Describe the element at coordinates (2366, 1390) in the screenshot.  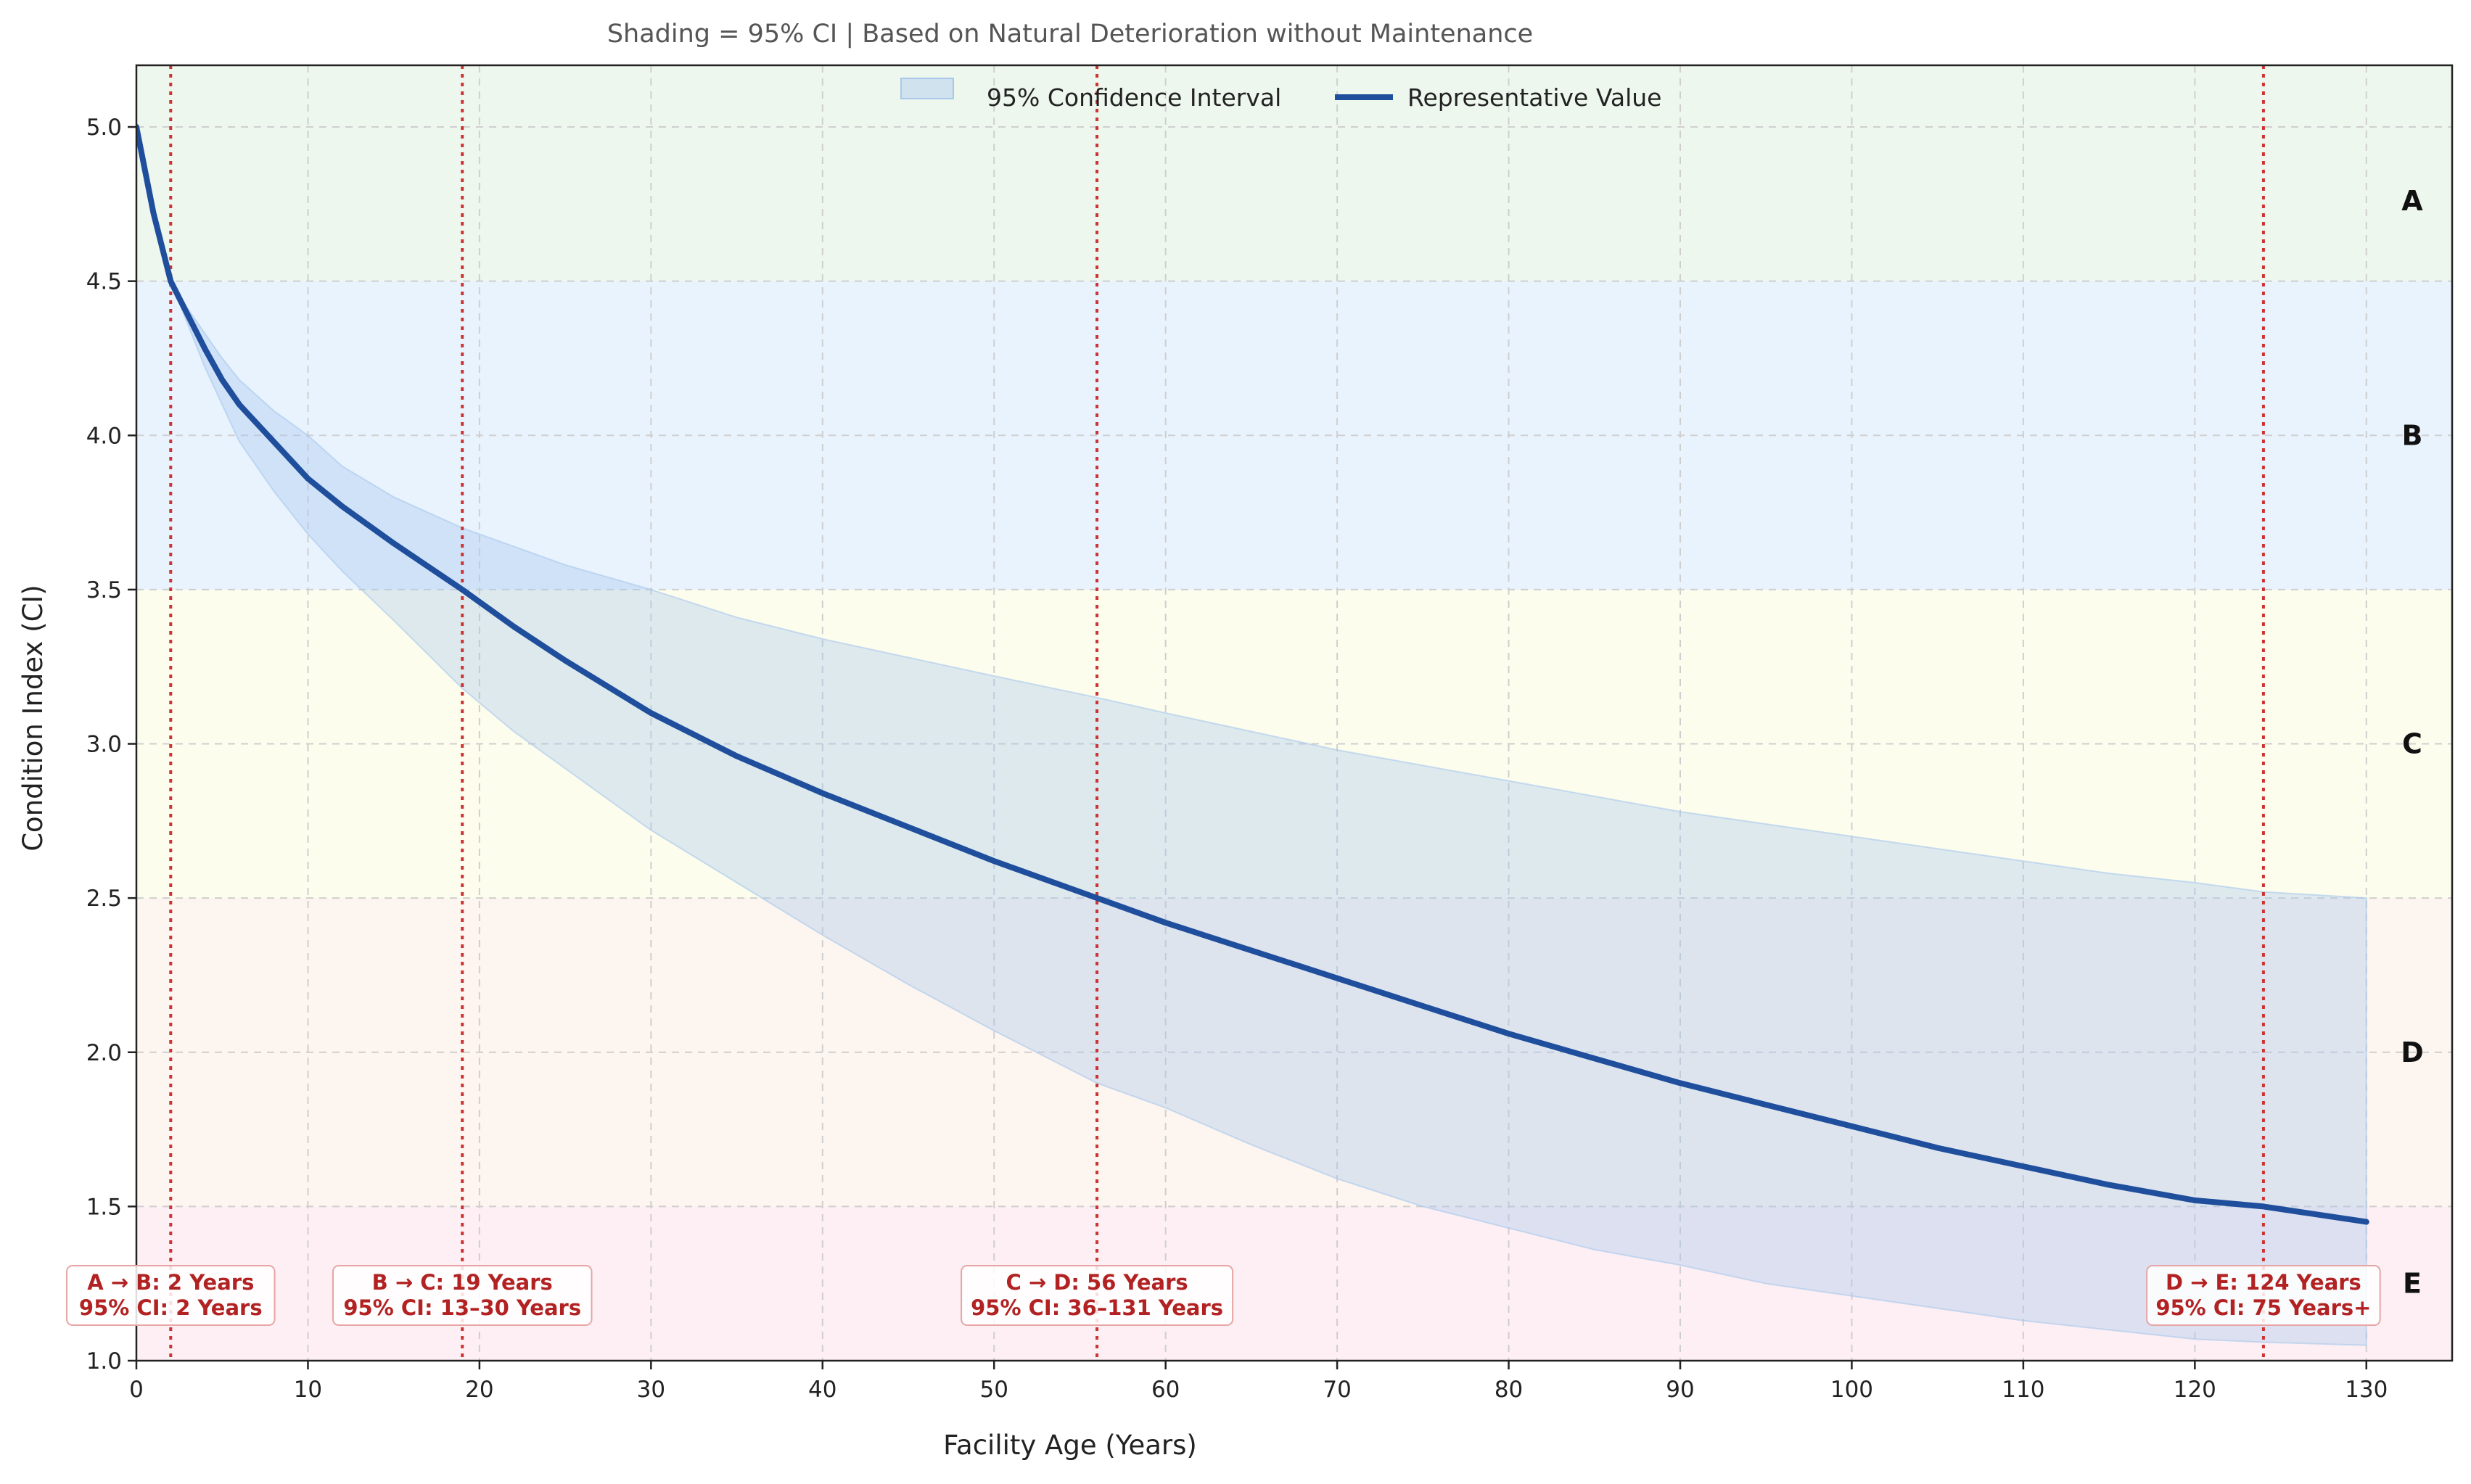
I see `x-tick-label: 130` at that location.